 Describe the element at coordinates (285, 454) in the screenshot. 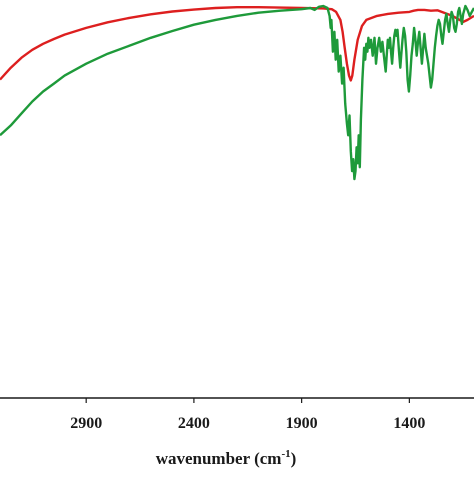

I see `x-axis-title-superscript: -1` at that location.